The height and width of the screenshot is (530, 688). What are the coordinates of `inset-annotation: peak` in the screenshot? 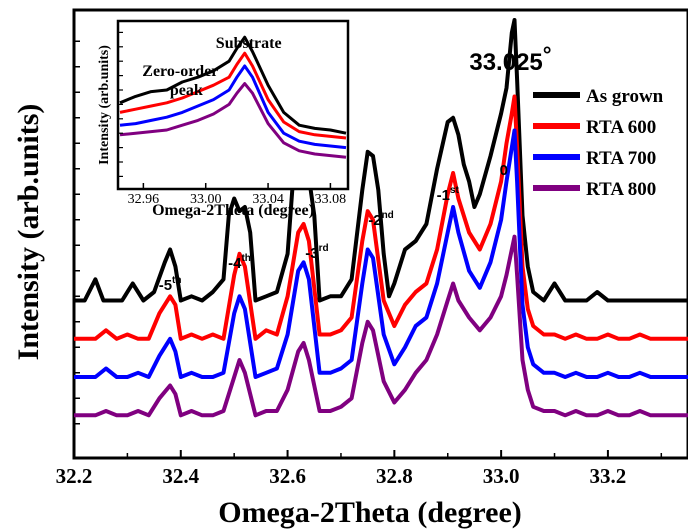 It's located at (186, 90).